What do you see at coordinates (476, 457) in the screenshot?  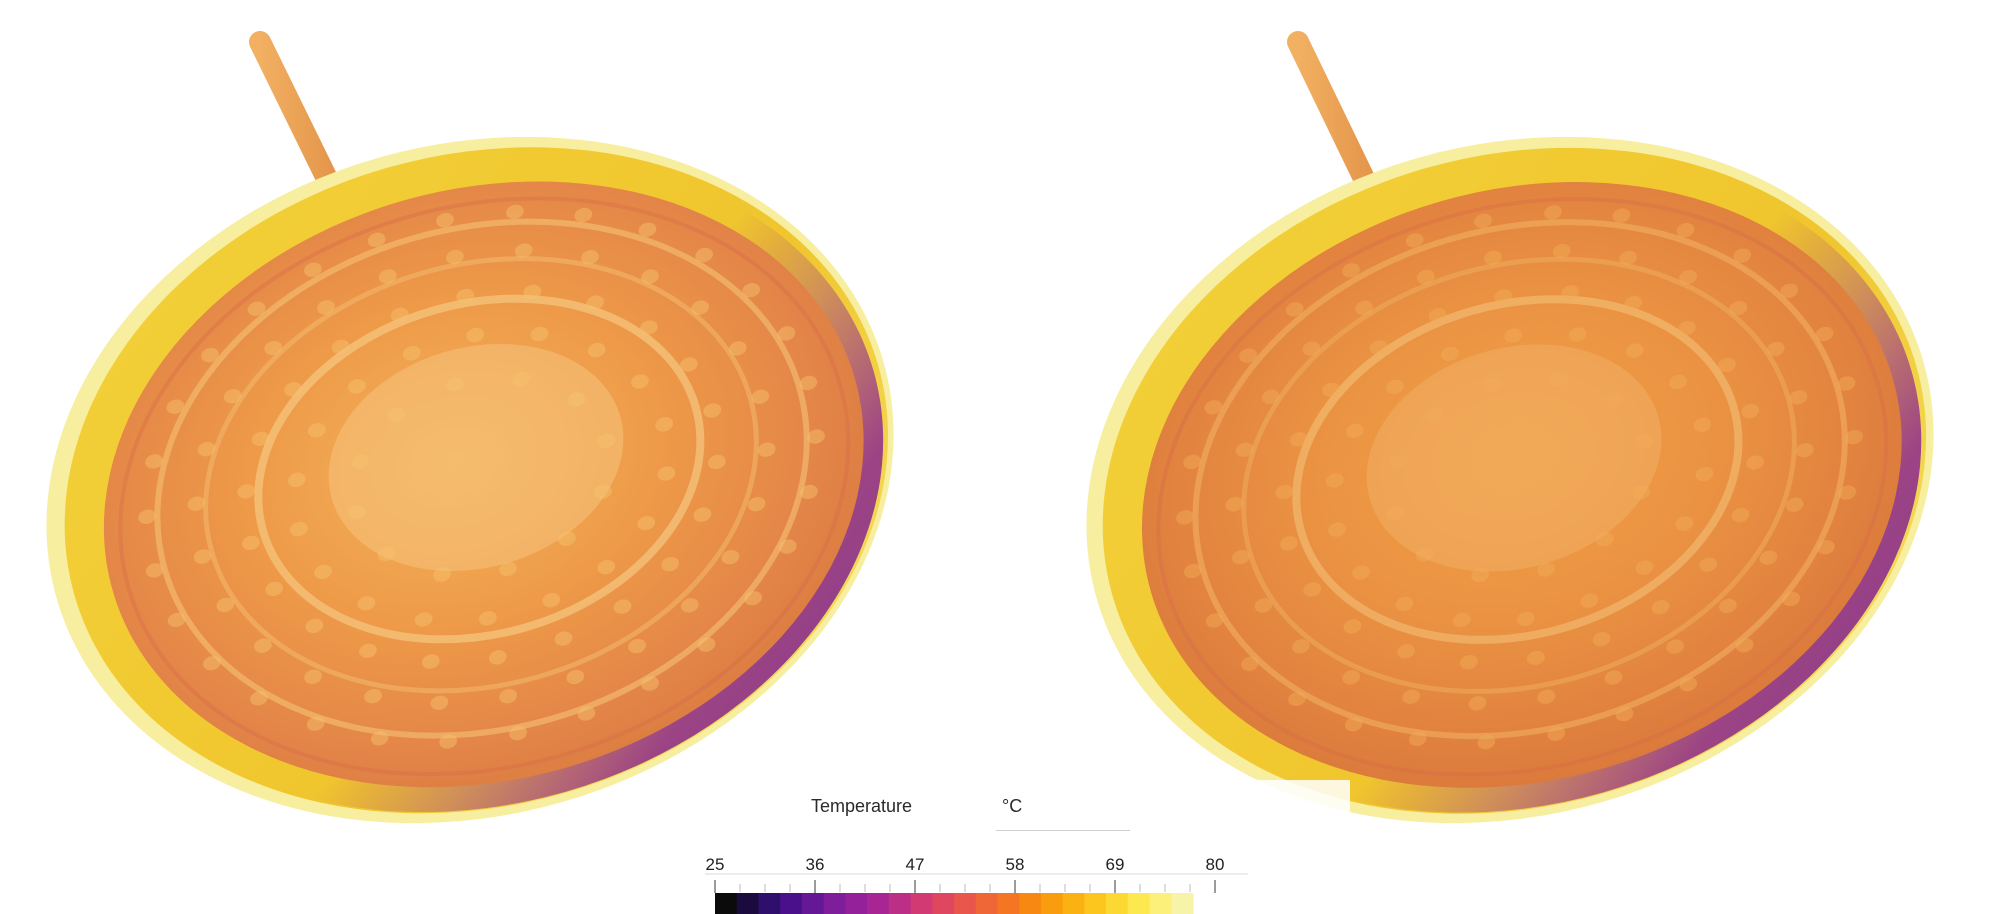 I see `left-center-dome` at bounding box center [476, 457].